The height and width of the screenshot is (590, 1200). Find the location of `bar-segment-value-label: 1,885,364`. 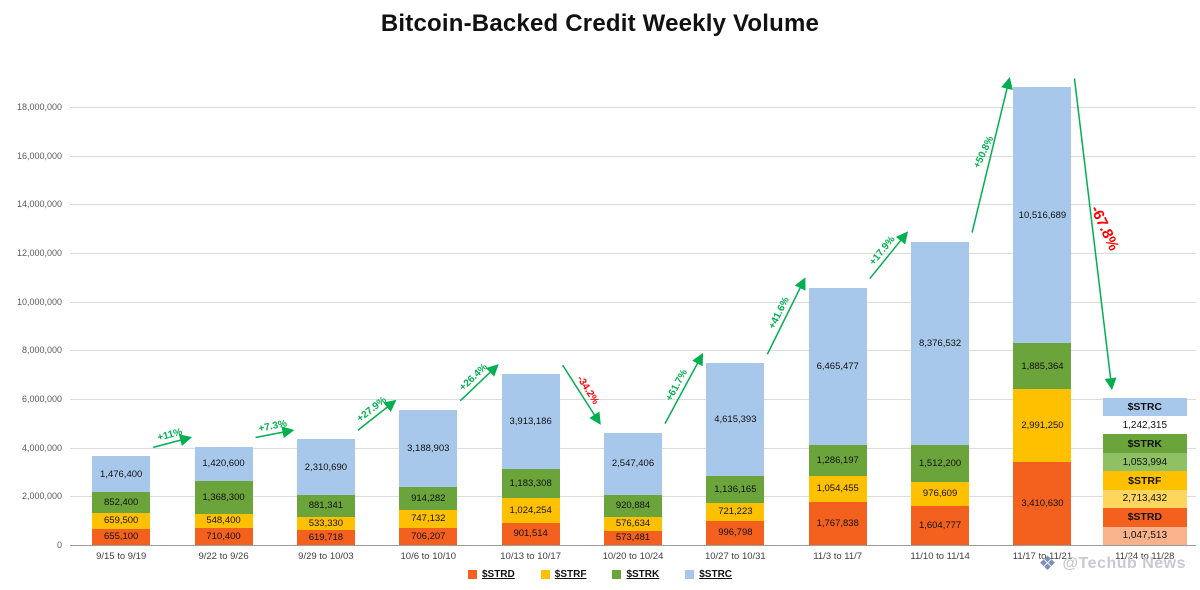

bar-segment-value-label: 1,885,364 is located at coordinates (1042, 366).